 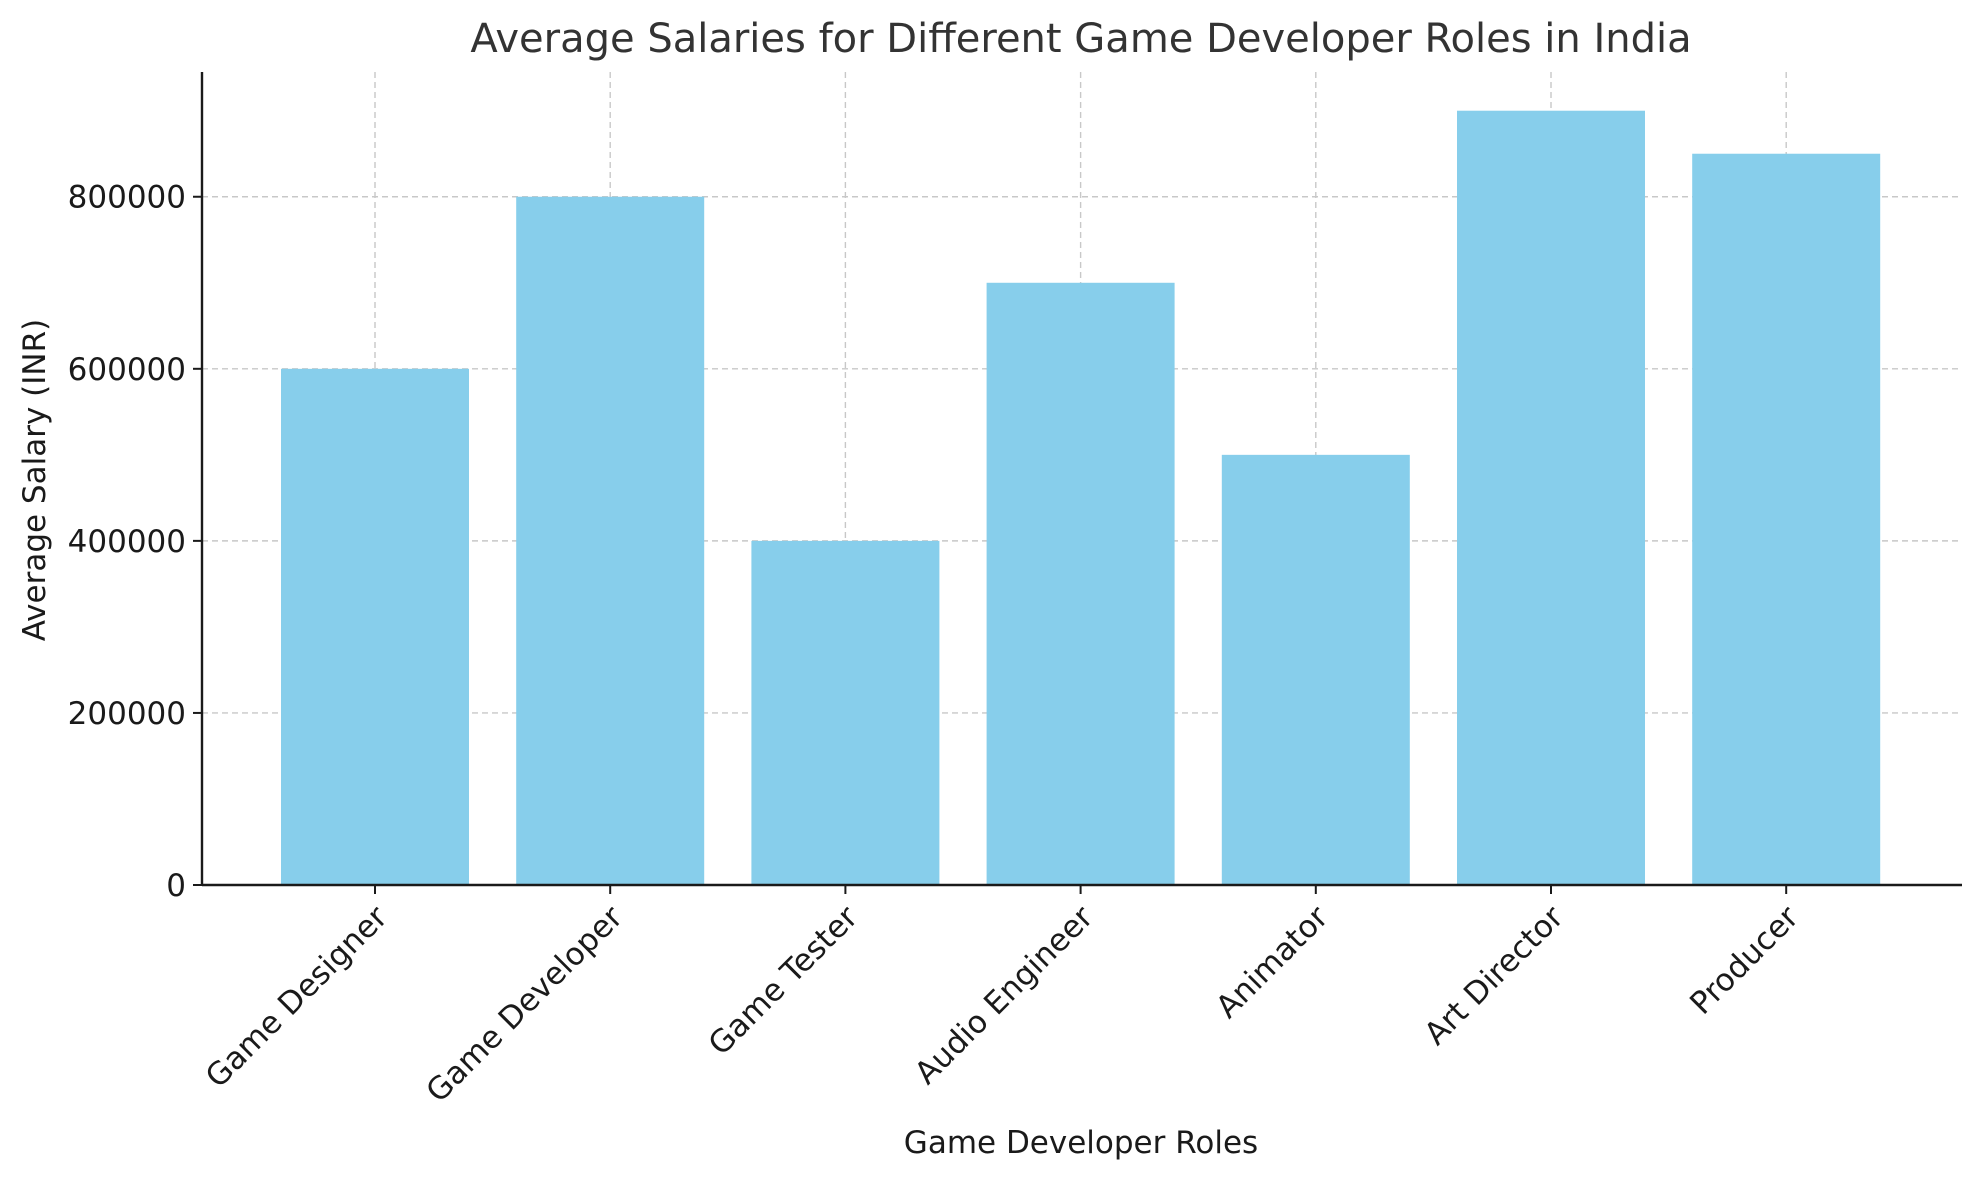 What do you see at coordinates (1744, 960) in the screenshot?
I see `x-tick-label: Producer` at bounding box center [1744, 960].